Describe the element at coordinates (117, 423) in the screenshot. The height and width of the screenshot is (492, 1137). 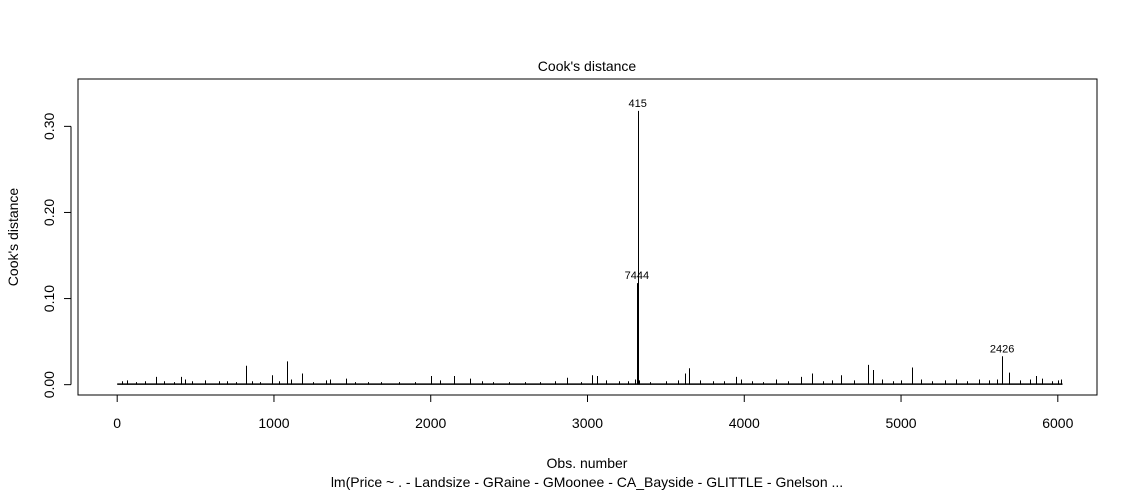
I see `x-tick-label: 0` at that location.